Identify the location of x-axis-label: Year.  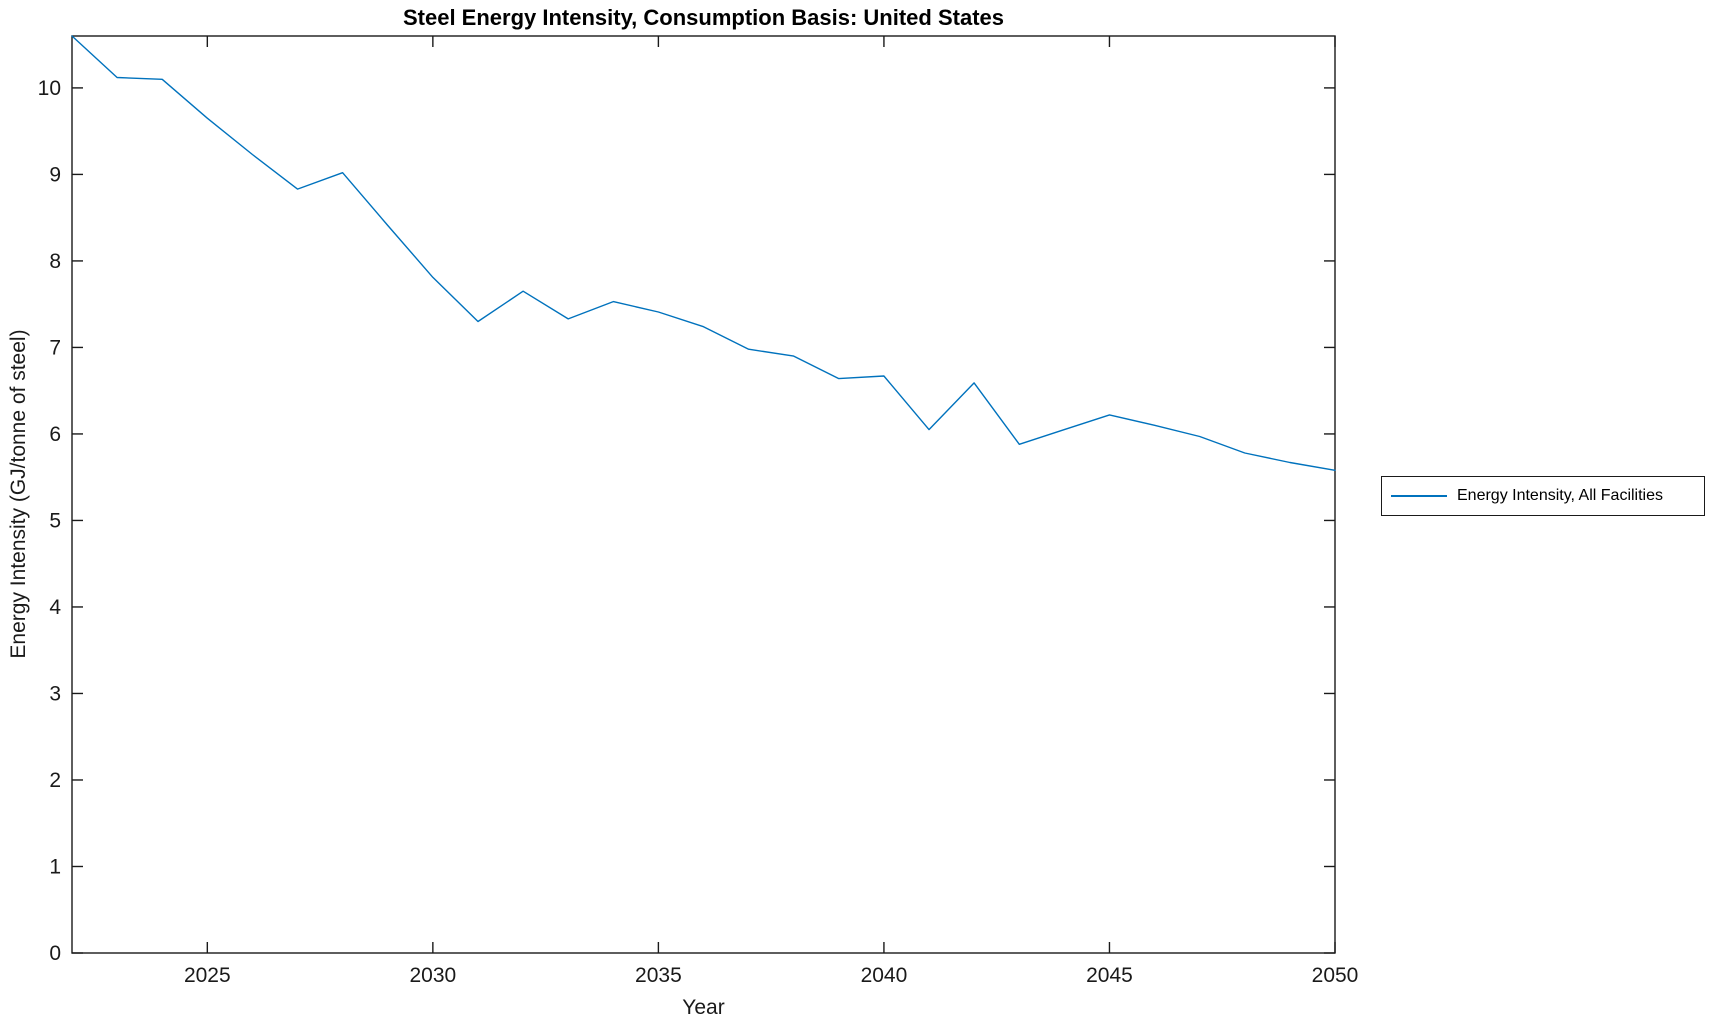
(703, 1007).